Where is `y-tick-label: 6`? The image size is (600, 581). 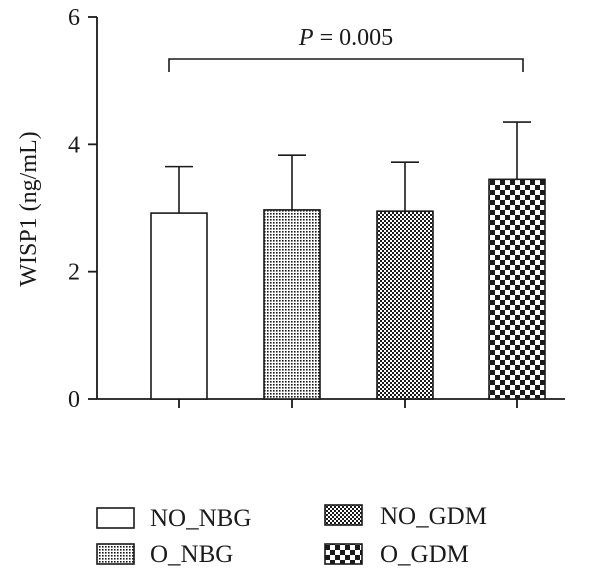
y-tick-label: 6 is located at coordinates (74, 18).